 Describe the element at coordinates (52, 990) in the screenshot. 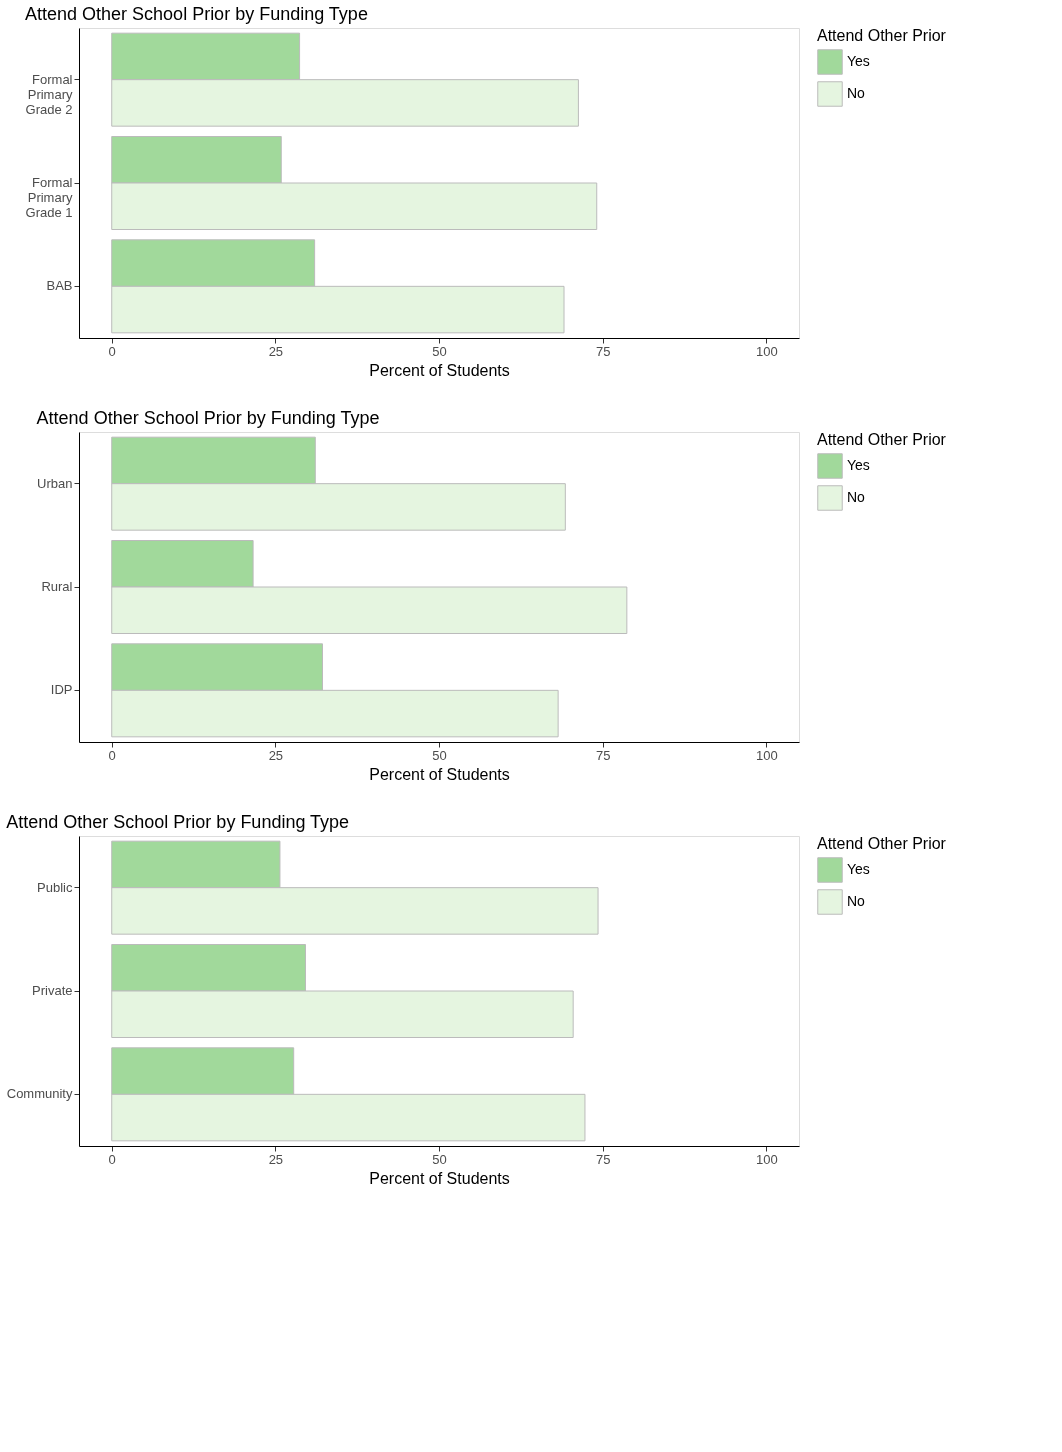

I see `y-tick-label: Private` at that location.